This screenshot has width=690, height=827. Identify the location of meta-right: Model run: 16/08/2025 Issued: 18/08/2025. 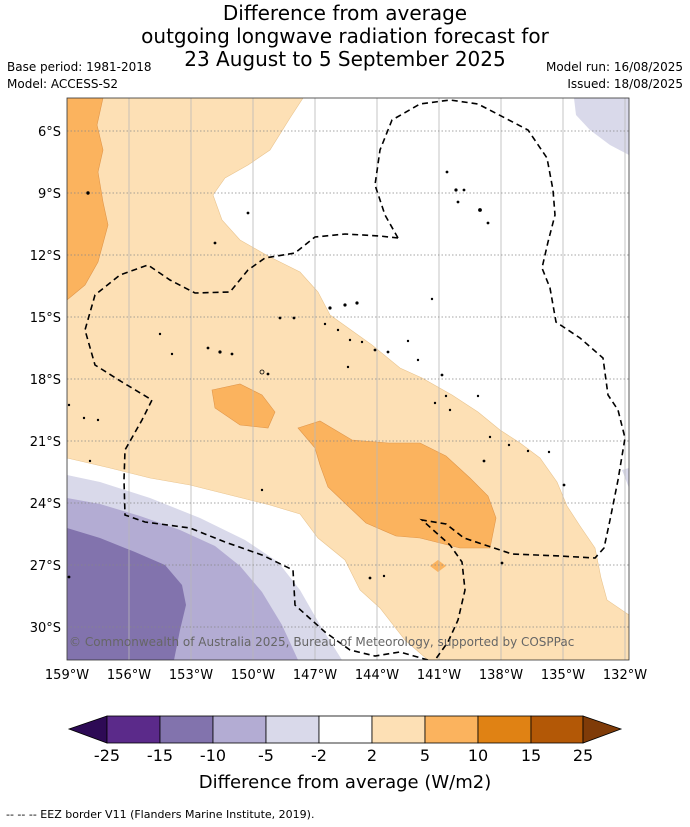
(614, 76).